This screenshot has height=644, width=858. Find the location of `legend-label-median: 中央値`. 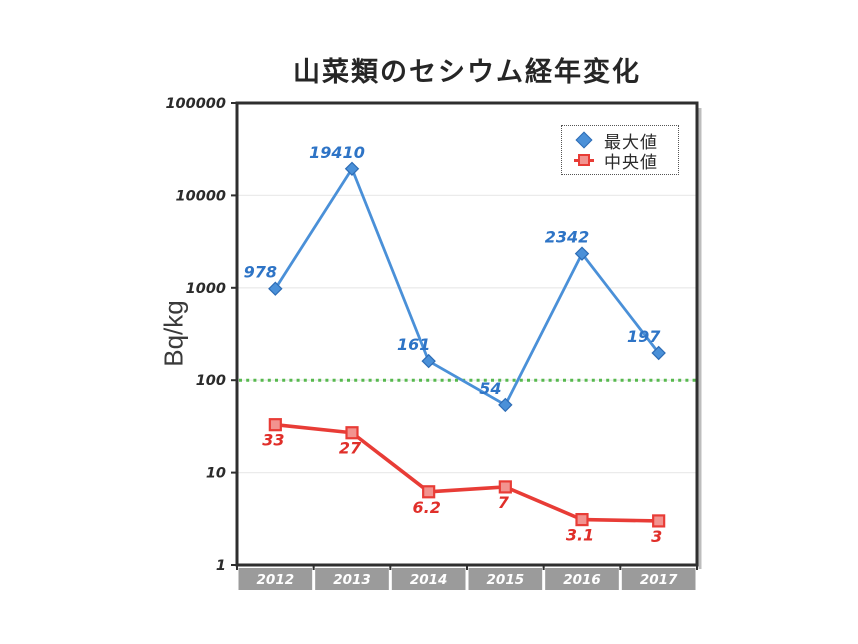

legend-label-median: 中央値 is located at coordinates (631, 162).